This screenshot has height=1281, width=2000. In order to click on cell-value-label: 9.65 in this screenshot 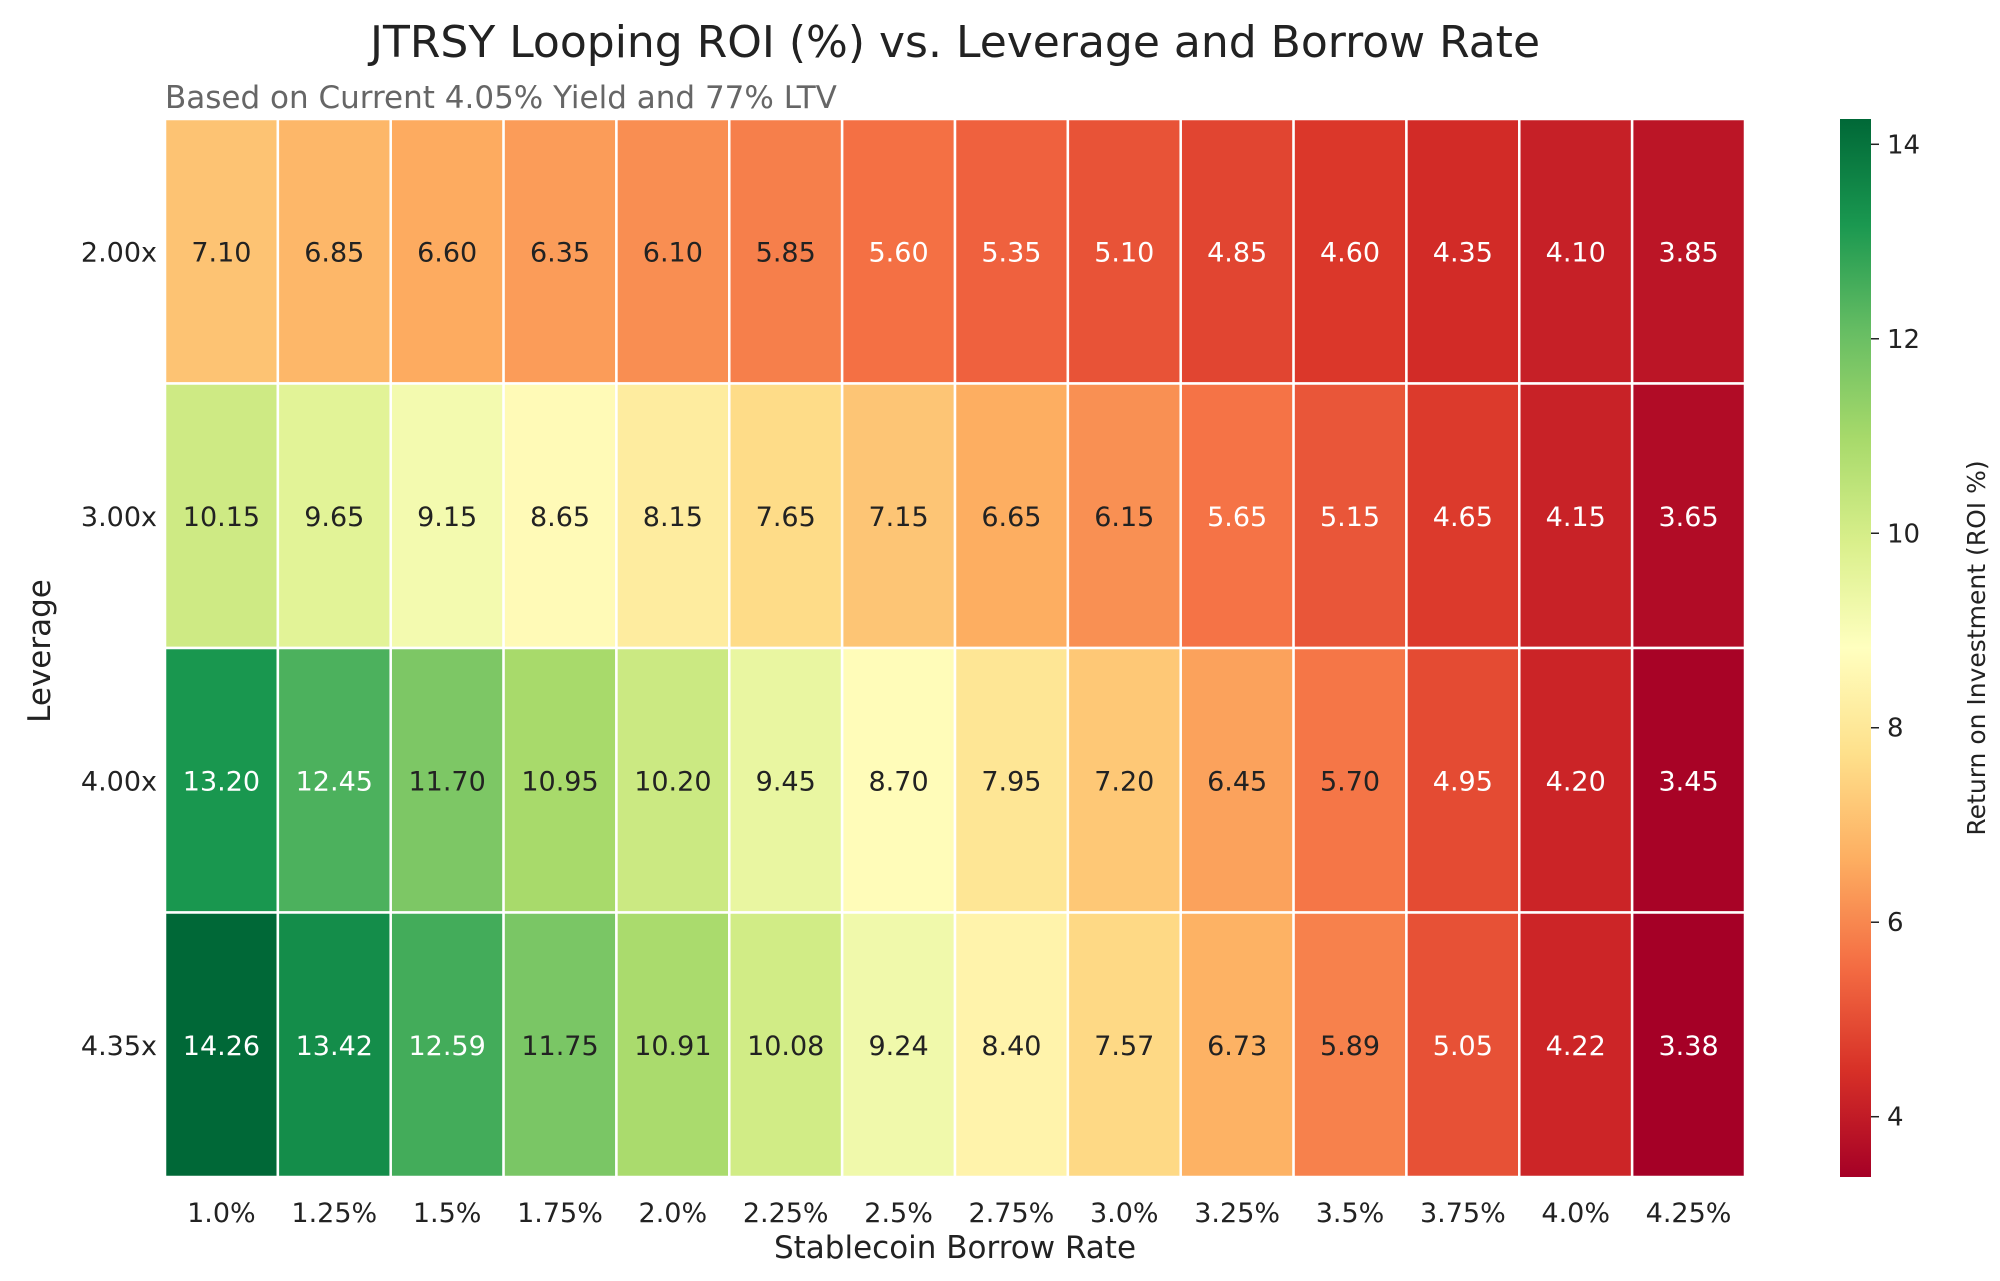, I will do `click(334, 517)`.